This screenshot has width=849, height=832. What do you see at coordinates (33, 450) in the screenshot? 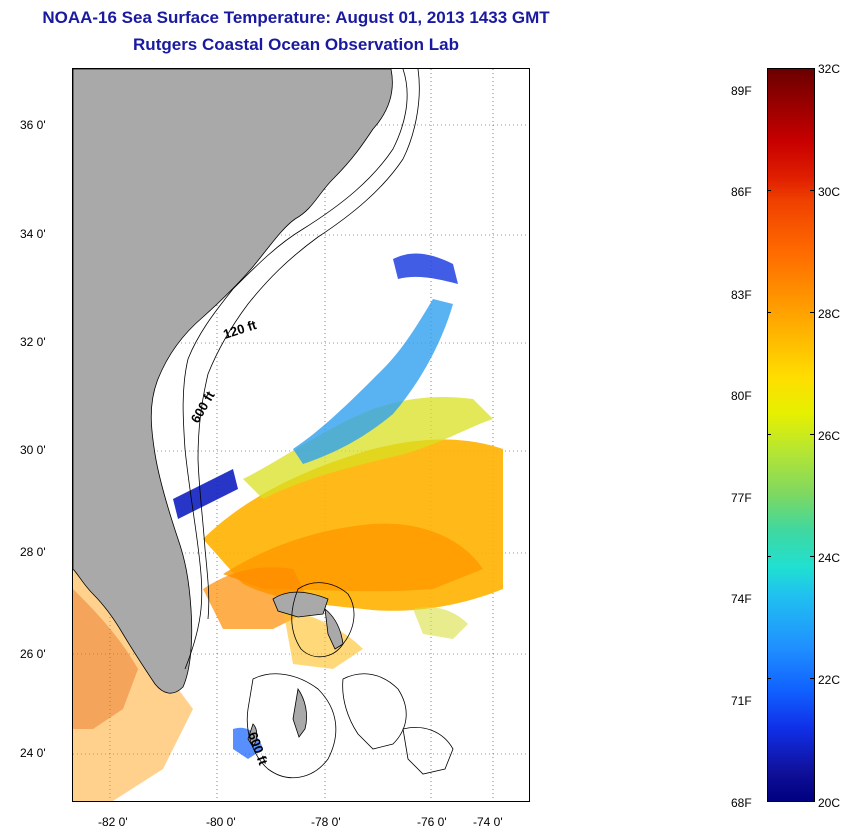
I see `lat-label-30: 30 0'` at bounding box center [33, 450].